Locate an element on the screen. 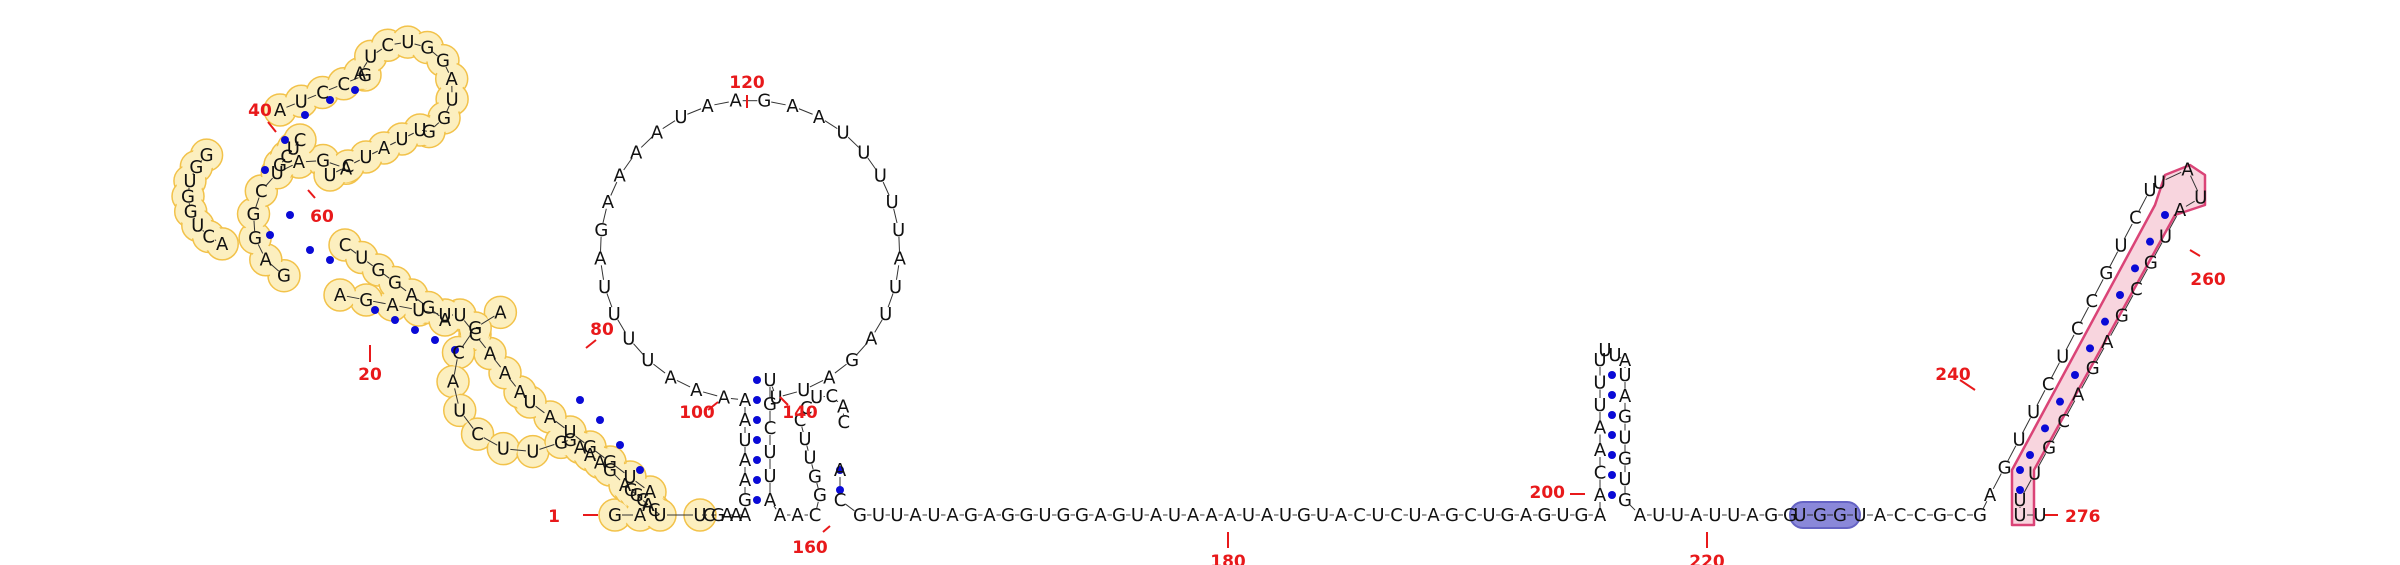 This screenshot has width=2400, height=565. position-label-180: 180 is located at coordinates (1228, 558).